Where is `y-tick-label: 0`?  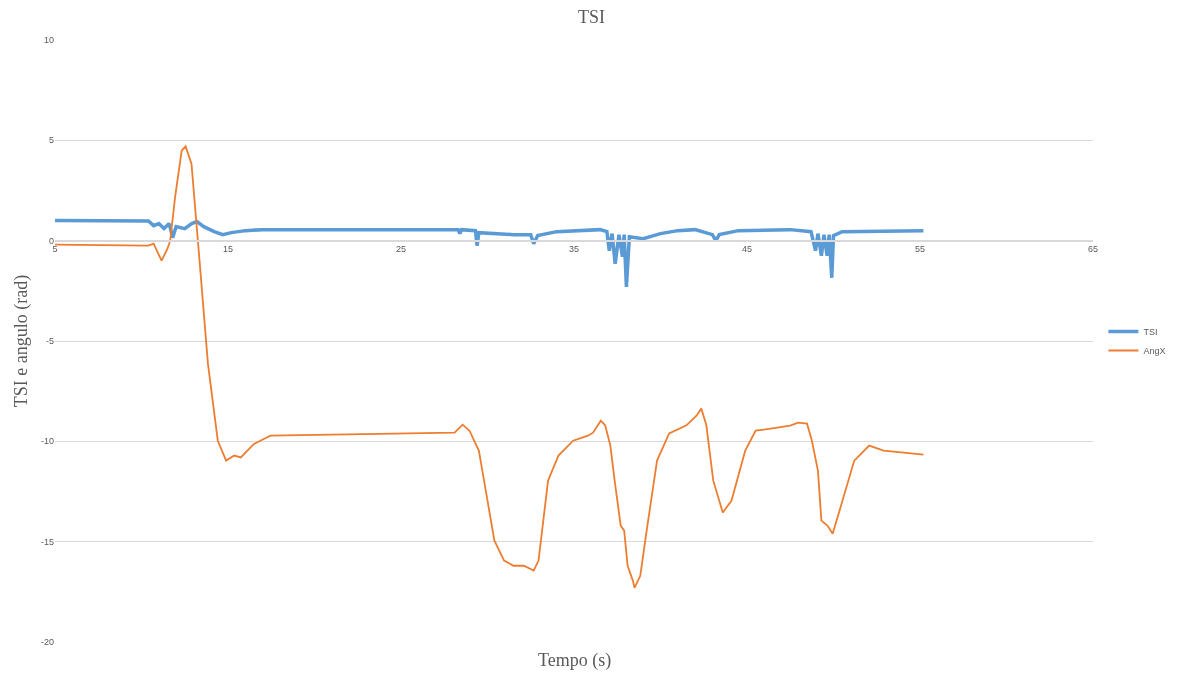 y-tick-label: 0 is located at coordinates (51, 240).